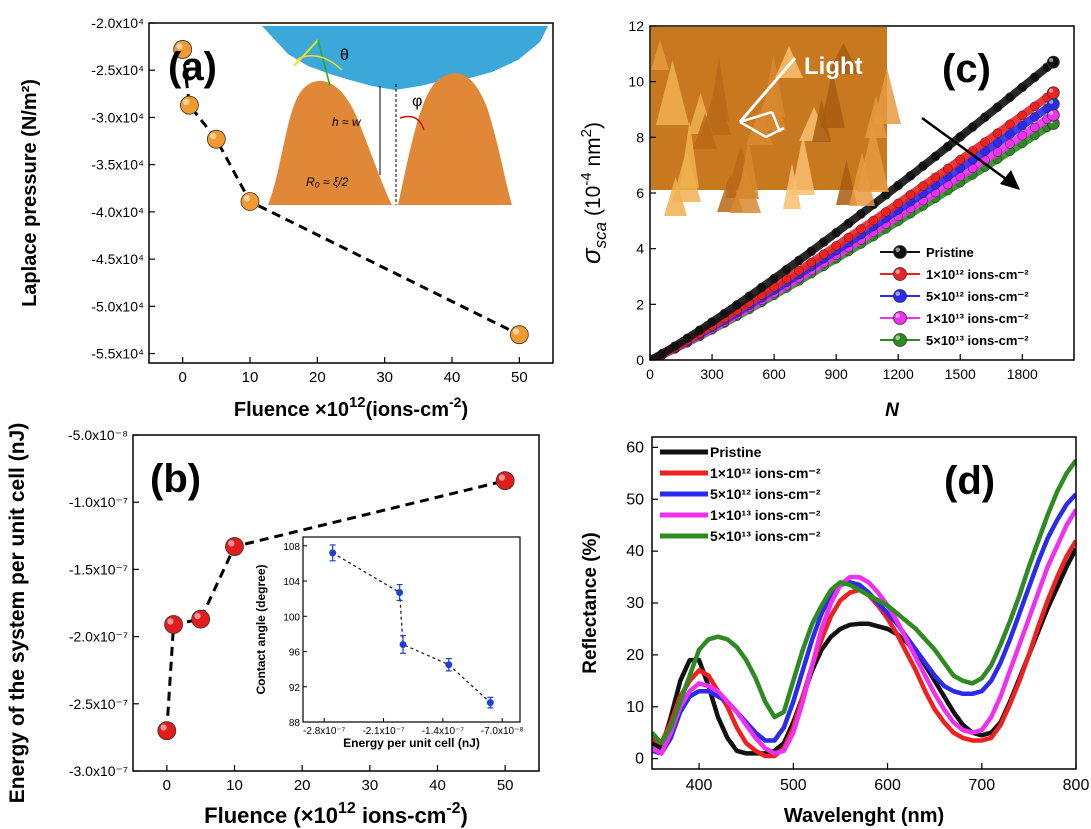 The image size is (1091, 829). Describe the element at coordinates (712, 374) in the screenshot. I see `x-tick-label-c-1: 300` at that location.